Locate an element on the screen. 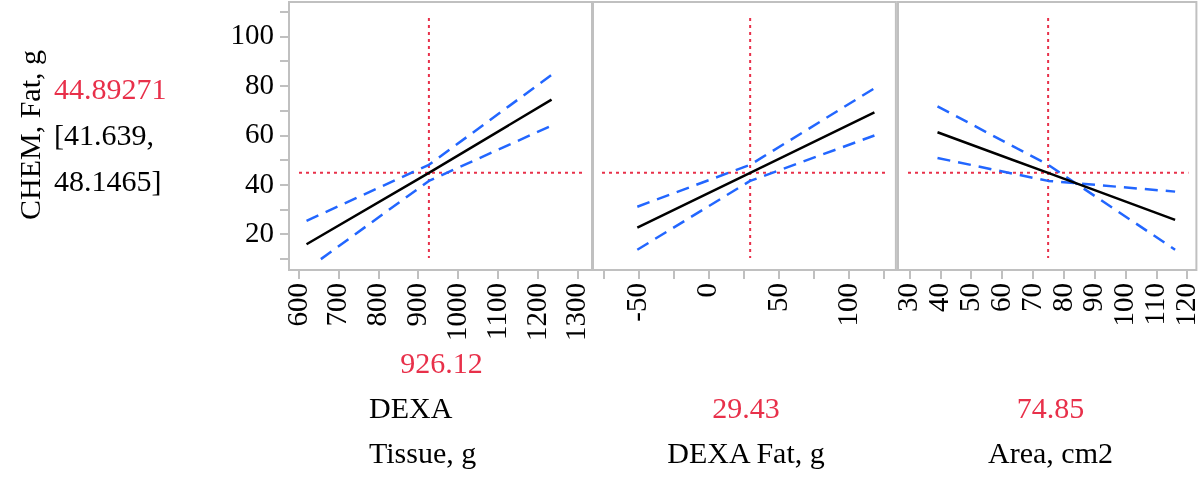  x-tick-label: 70 is located at coordinates (1030, 297).